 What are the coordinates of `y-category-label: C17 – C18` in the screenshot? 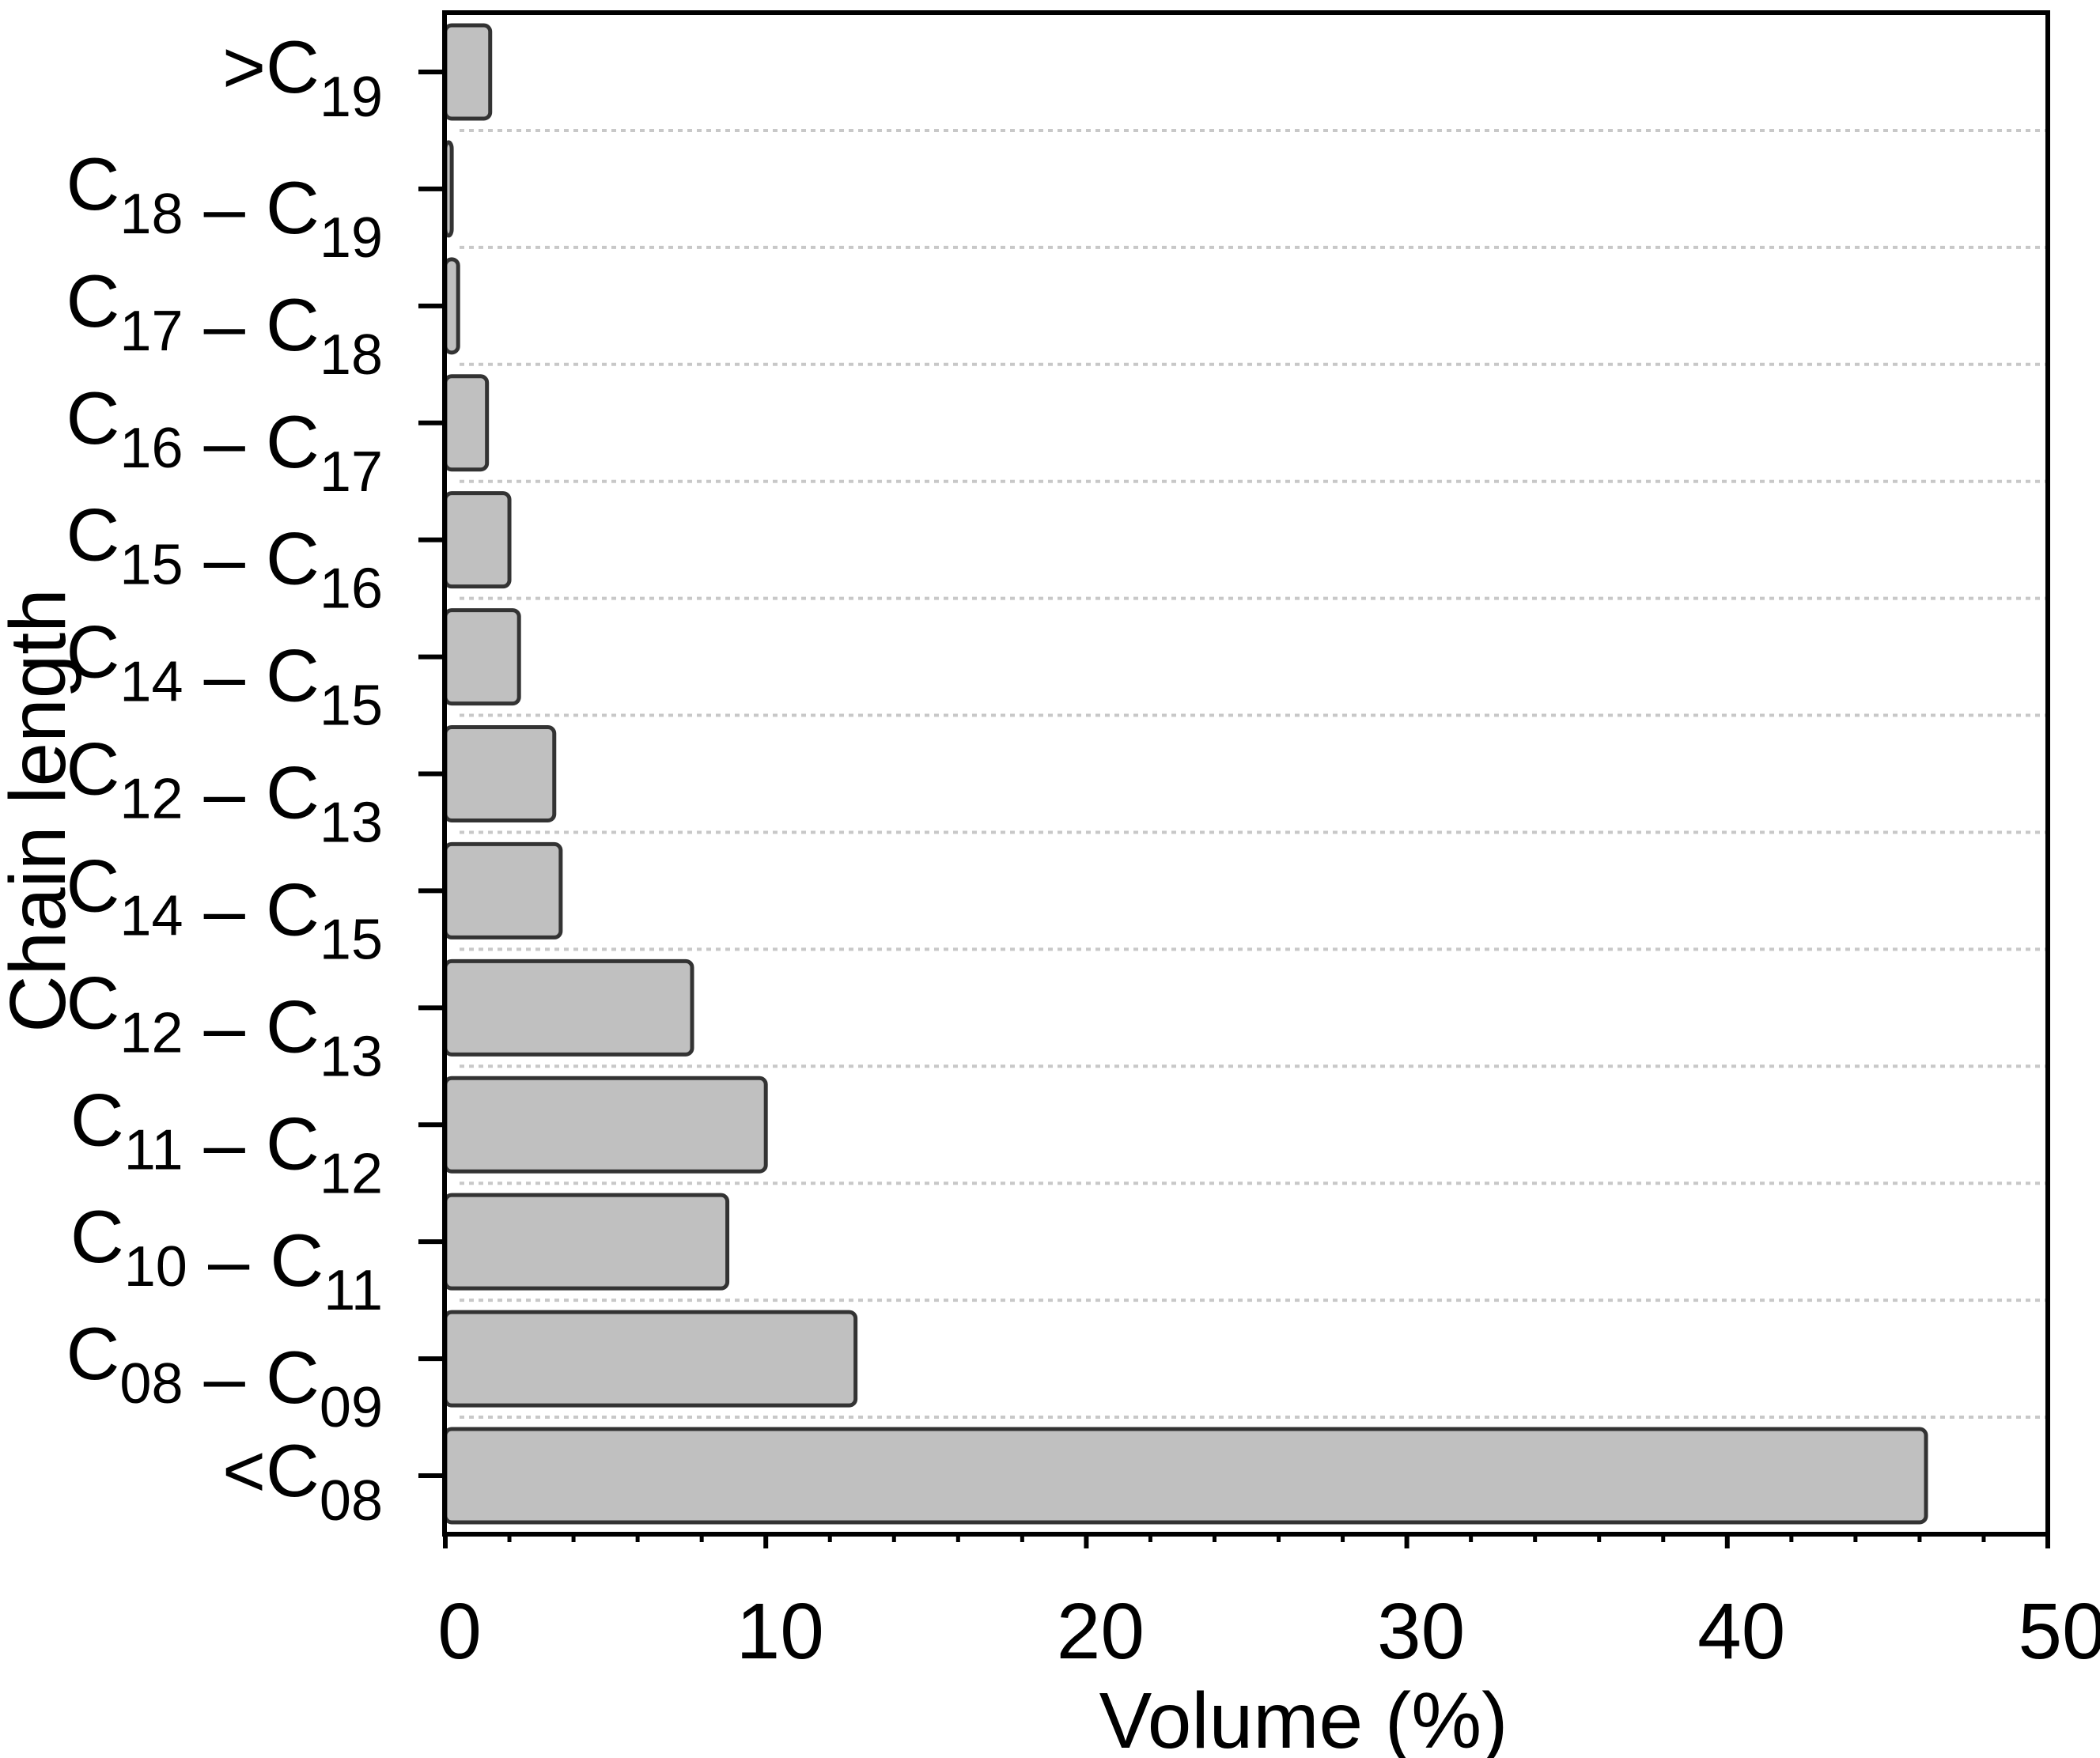 It's located at (224, 323).